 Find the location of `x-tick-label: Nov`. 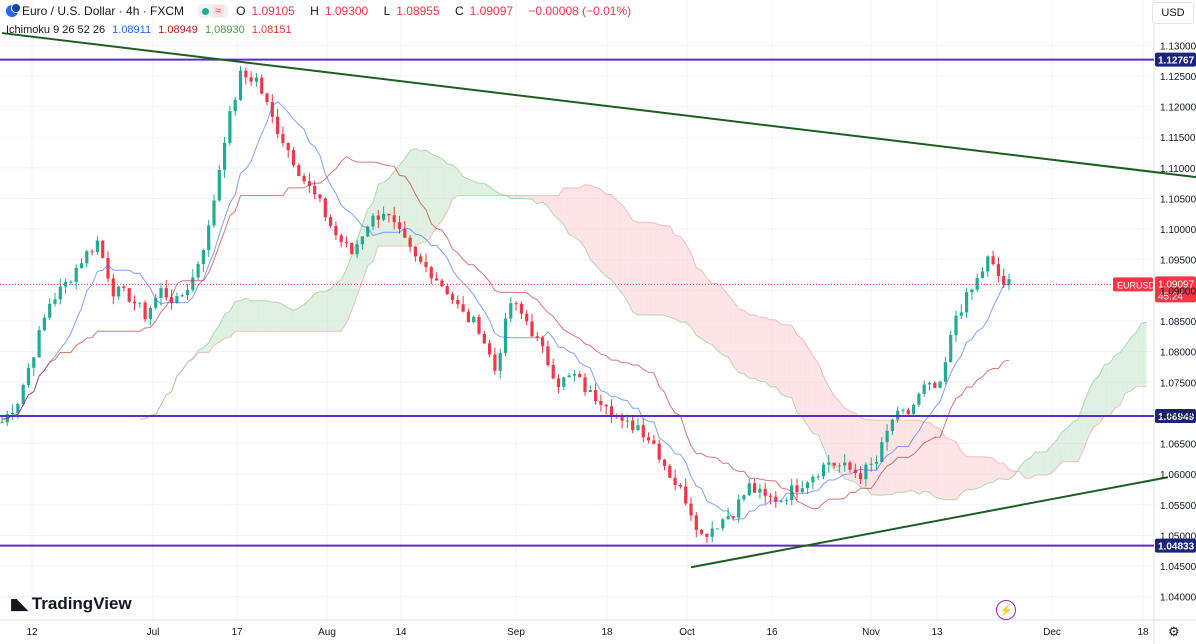

x-tick-label: Nov is located at coordinates (871, 632).